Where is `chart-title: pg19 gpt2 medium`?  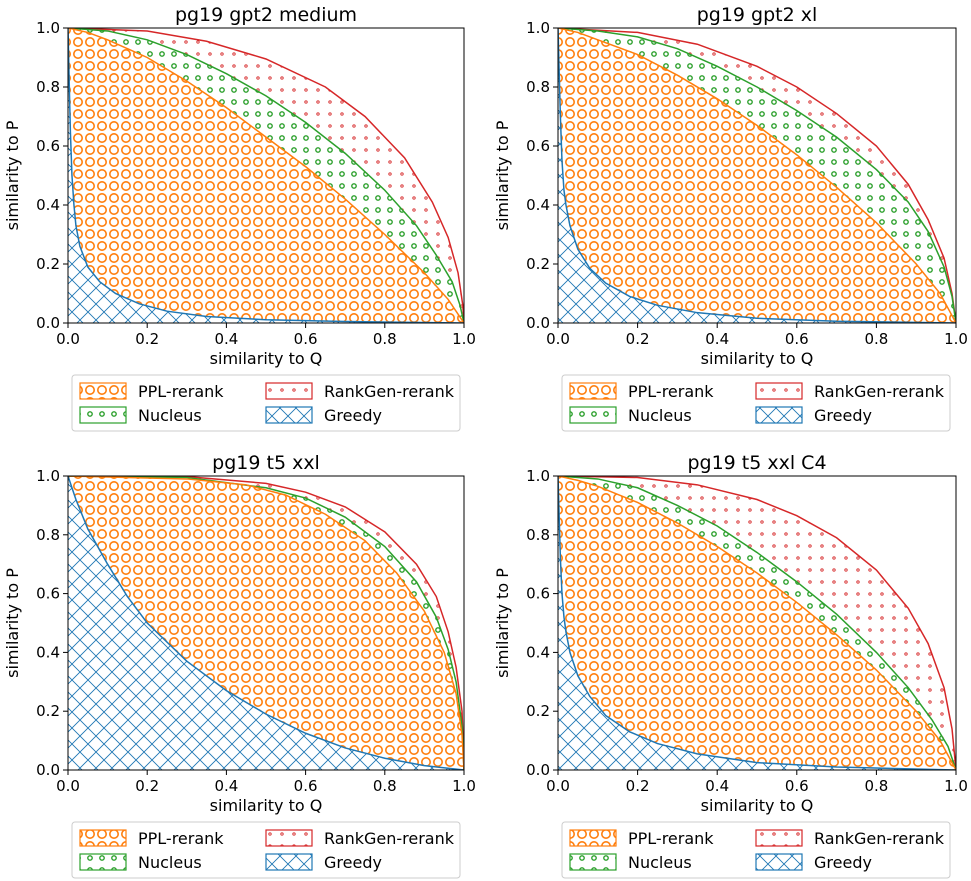
chart-title: pg19 gpt2 medium is located at coordinates (266, 15).